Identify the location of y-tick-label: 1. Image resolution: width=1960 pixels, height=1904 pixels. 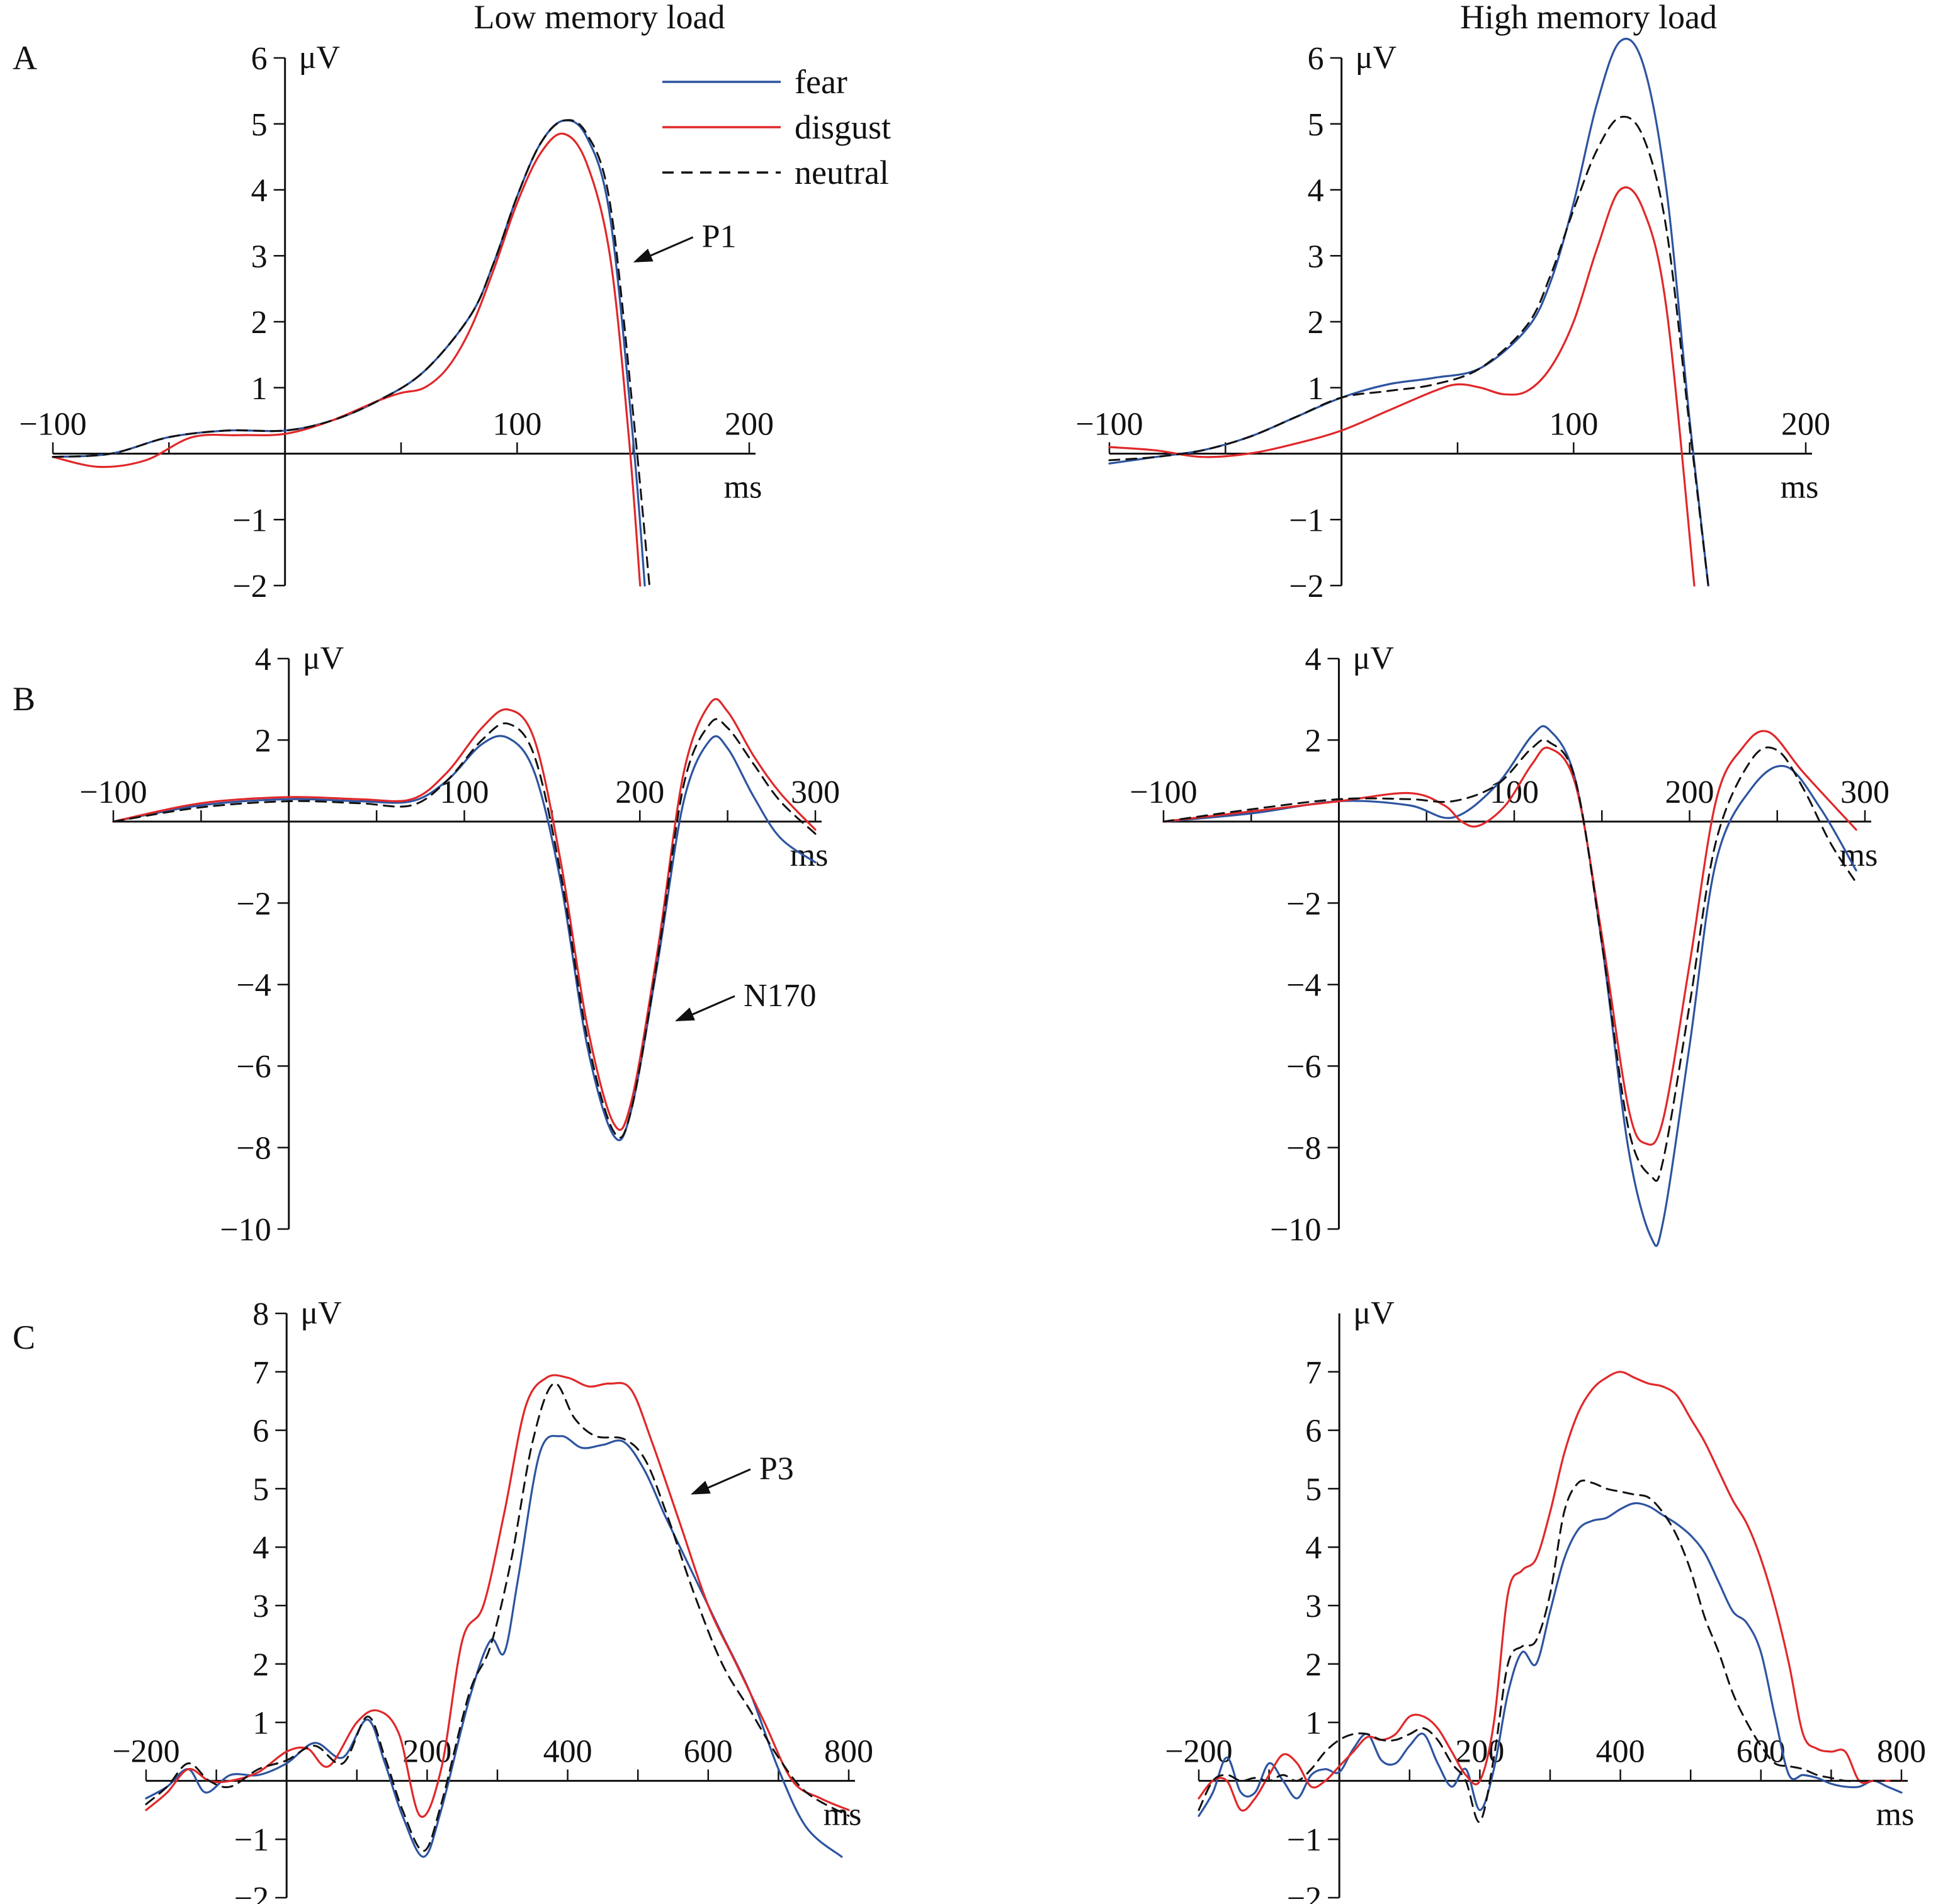
(259, 389).